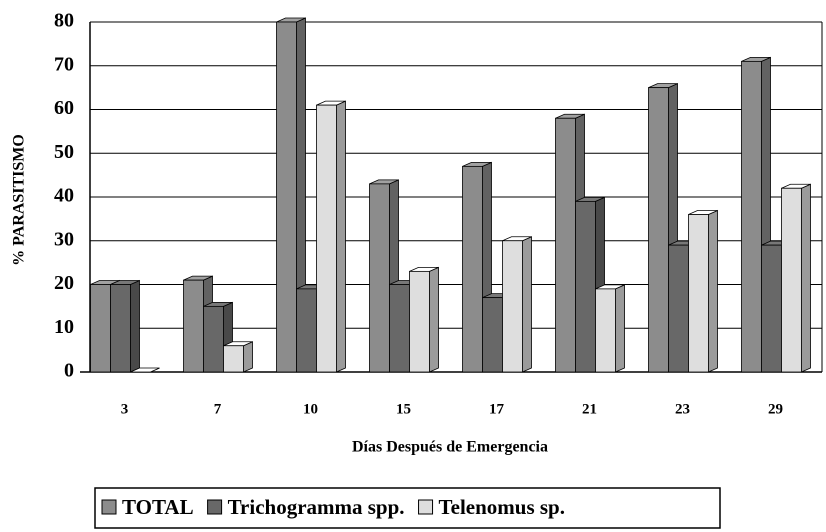 Image resolution: width=826 pixels, height=532 pixels. What do you see at coordinates (316, 507) in the screenshot?
I see `legend-label: Trichogramma spp.` at bounding box center [316, 507].